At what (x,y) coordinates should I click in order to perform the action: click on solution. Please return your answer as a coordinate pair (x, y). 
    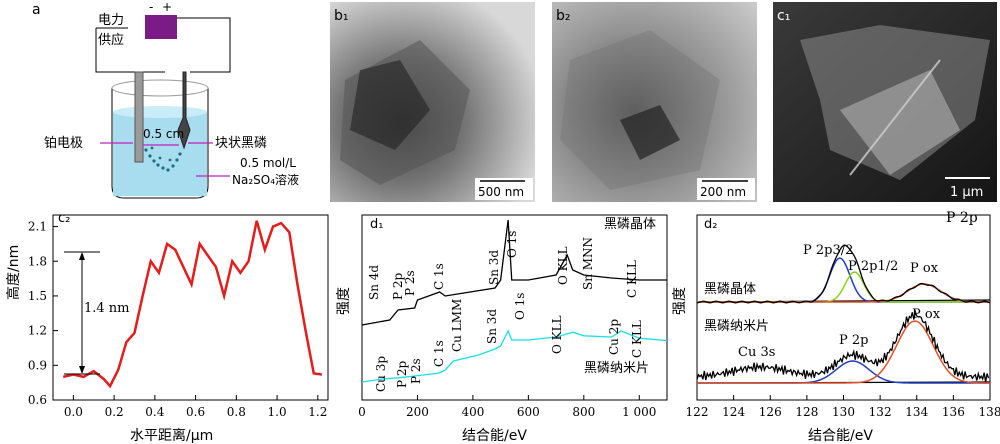
    Looking at the image, I should click on (160, 154).